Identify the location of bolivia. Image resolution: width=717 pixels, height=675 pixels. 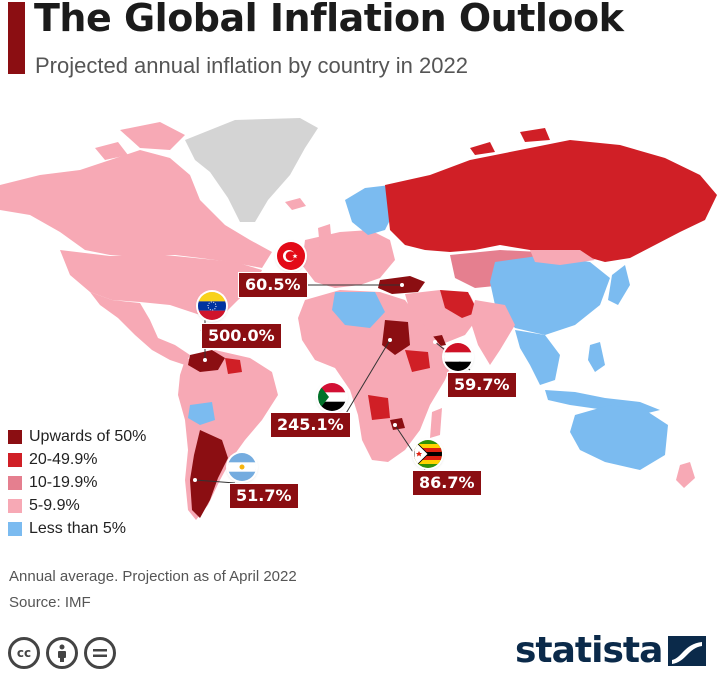
(201, 413).